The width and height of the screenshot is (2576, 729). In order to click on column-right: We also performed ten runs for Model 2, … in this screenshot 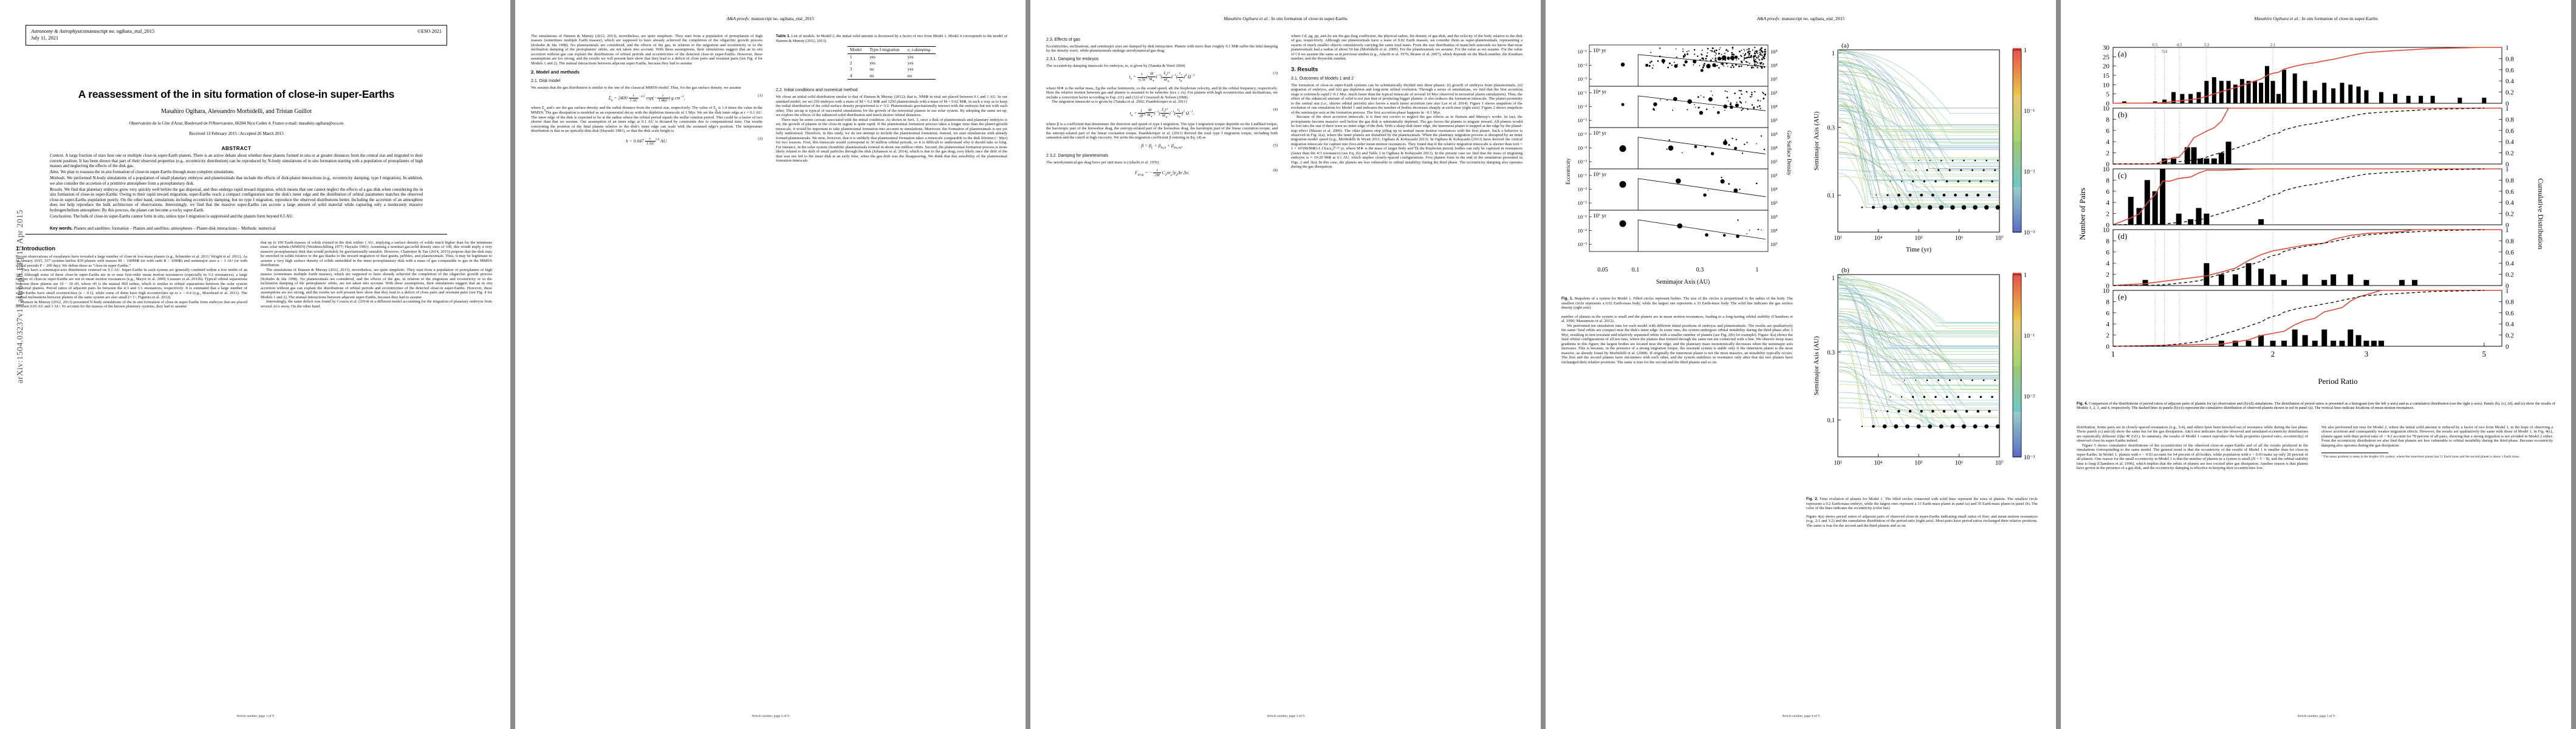, I will do `click(2437, 448)`.